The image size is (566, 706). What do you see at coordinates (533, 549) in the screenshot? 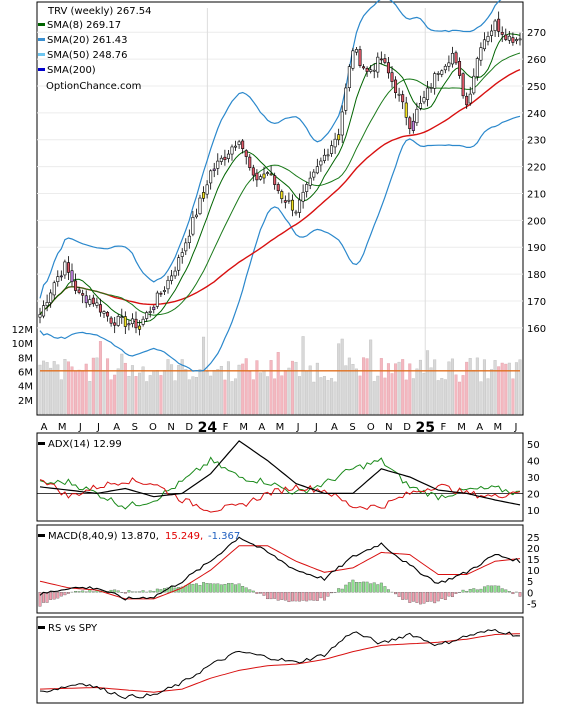
I see `macd-tick-label: 20` at bounding box center [533, 549].